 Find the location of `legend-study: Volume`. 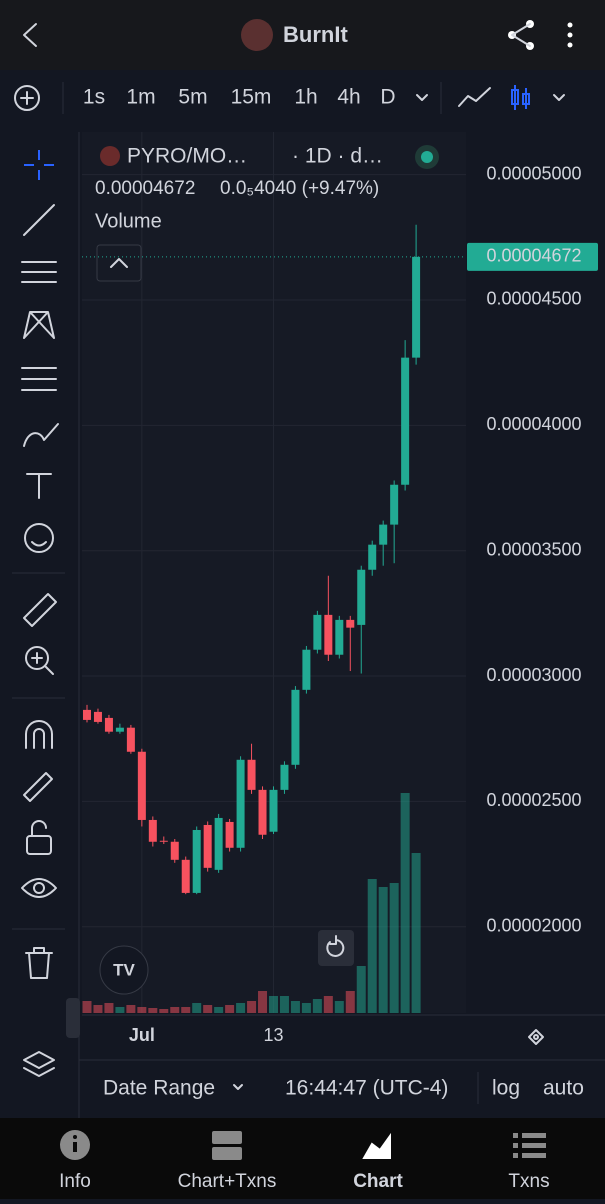

legend-study: Volume is located at coordinates (128, 221).